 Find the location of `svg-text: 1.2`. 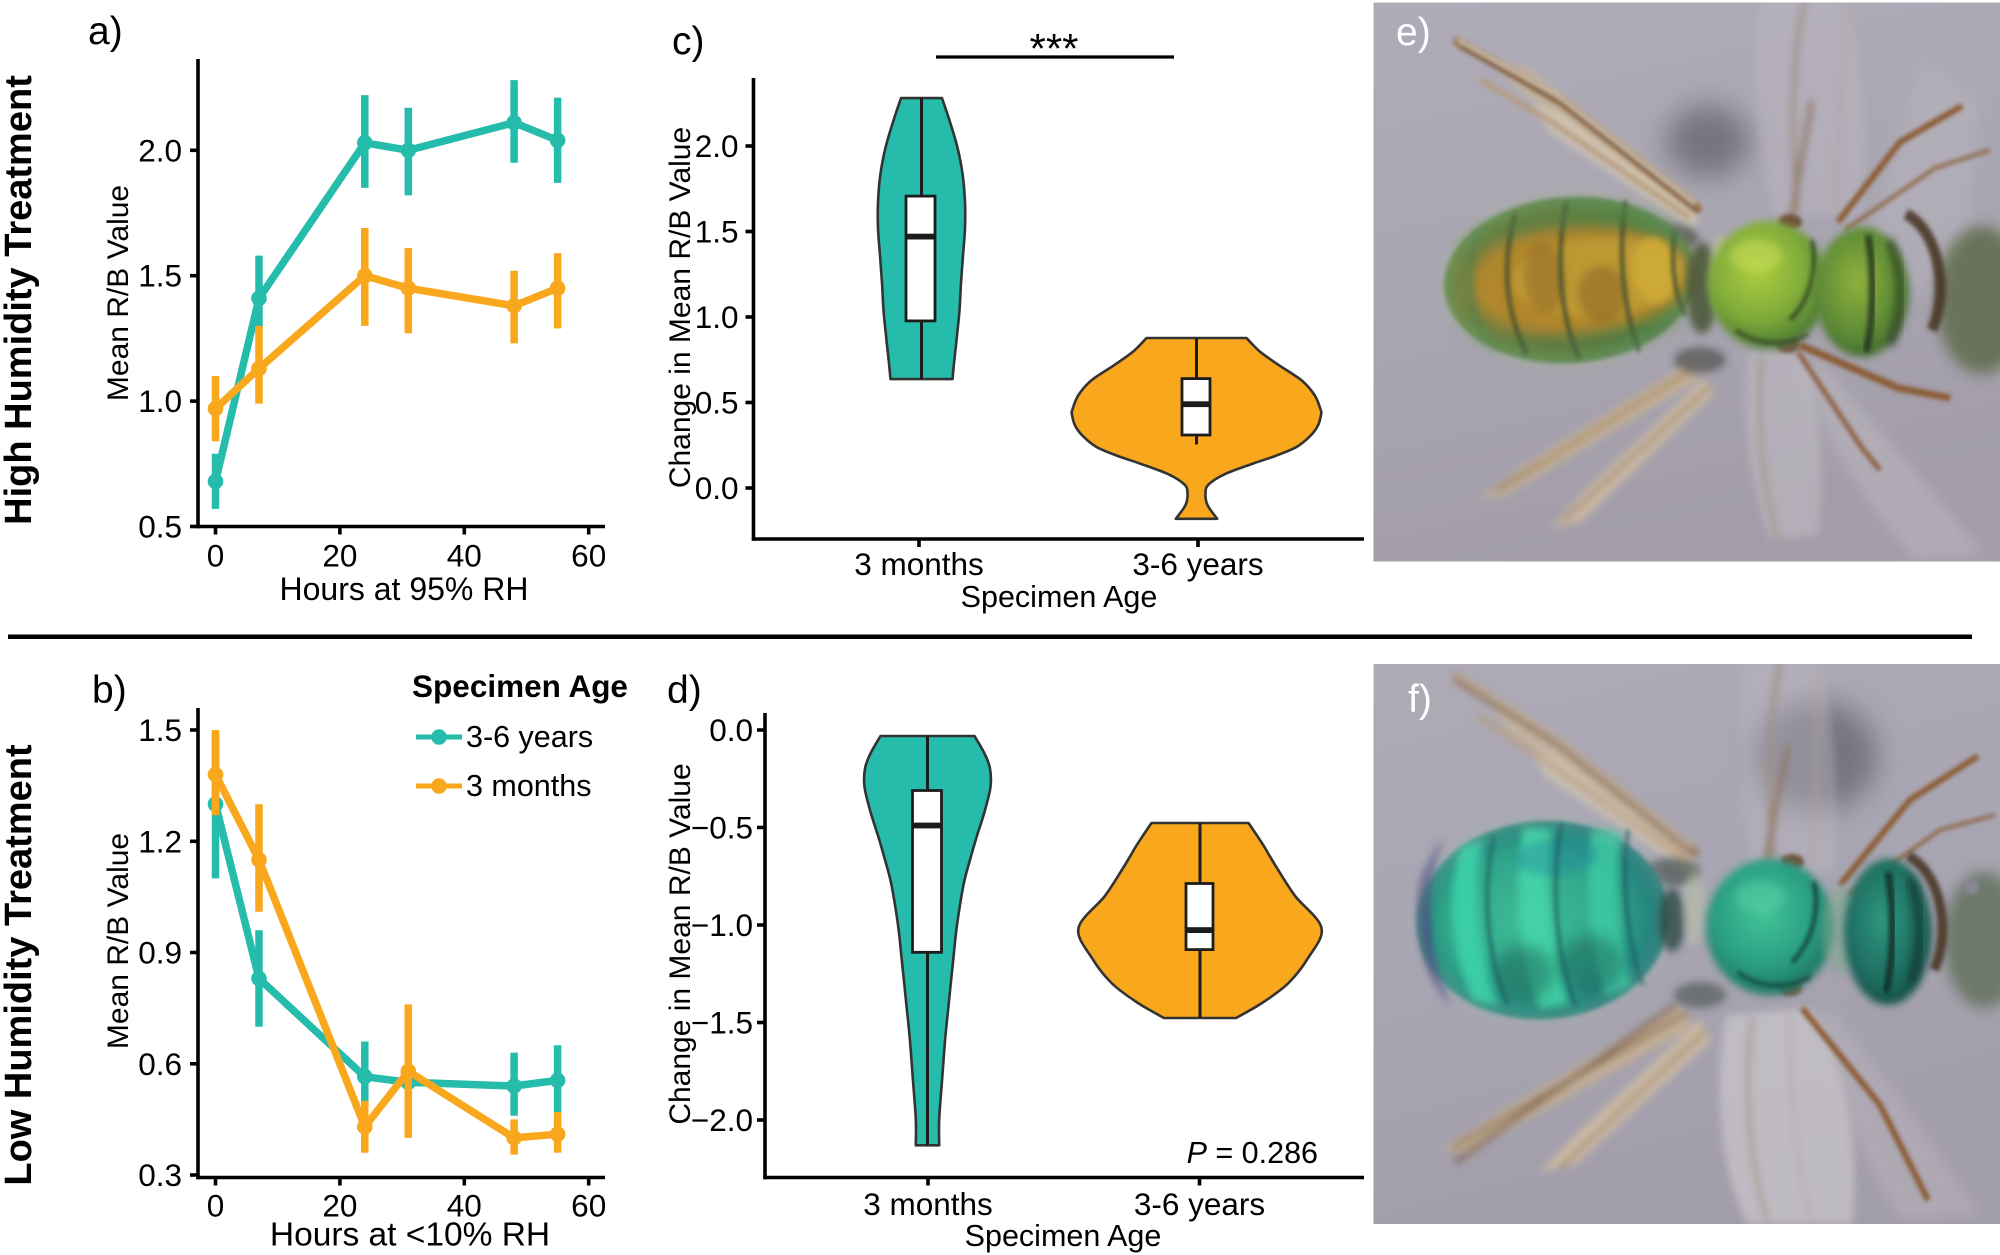

svg-text: 1.2 is located at coordinates (160, 841).